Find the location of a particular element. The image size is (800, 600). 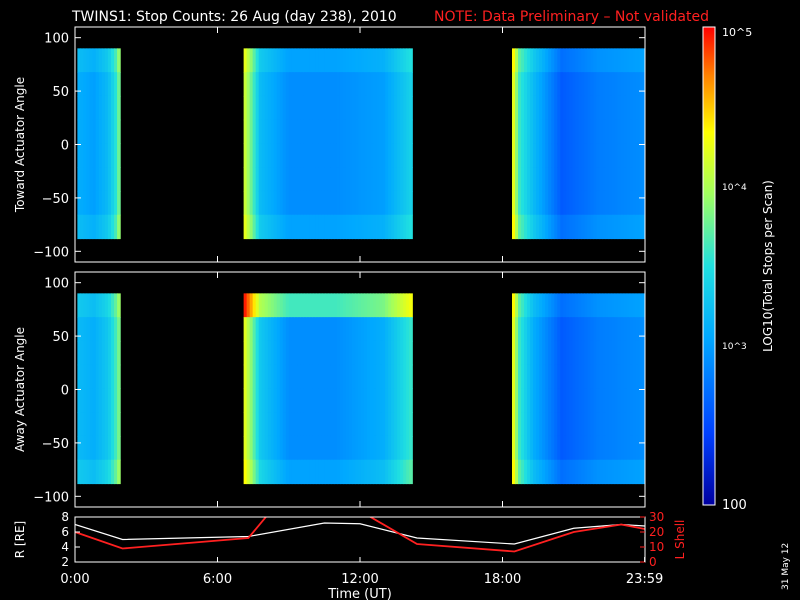

y-right-tick-label: 20 is located at coordinates (656, 532).